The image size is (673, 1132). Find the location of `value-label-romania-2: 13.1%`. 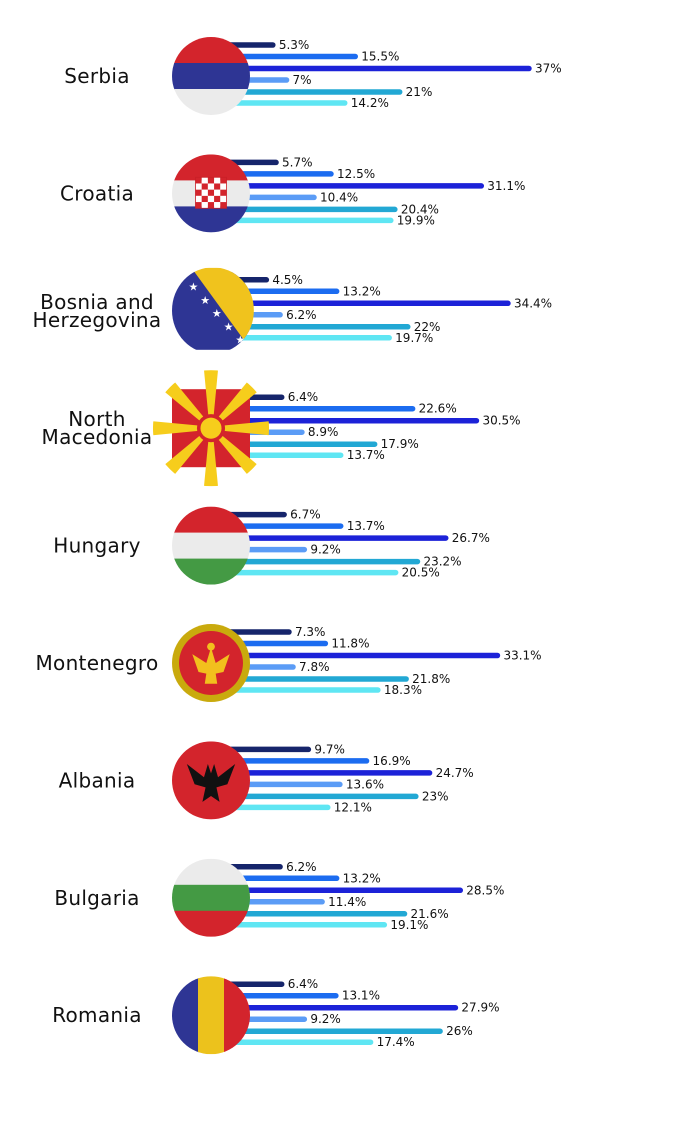

value-label-romania-2: 13.1% is located at coordinates (361, 996).